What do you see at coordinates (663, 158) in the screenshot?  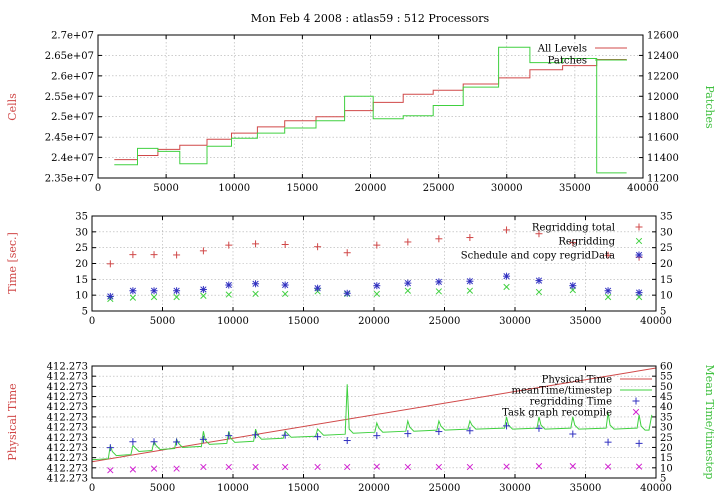 I see `y2-tick-label: 11400` at bounding box center [663, 158].